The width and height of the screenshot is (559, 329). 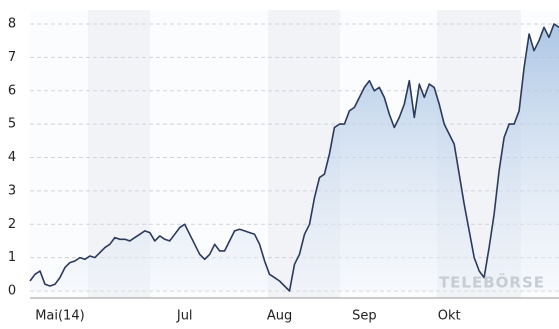 I want to click on y-tick-label: 2, so click(x=12, y=224).